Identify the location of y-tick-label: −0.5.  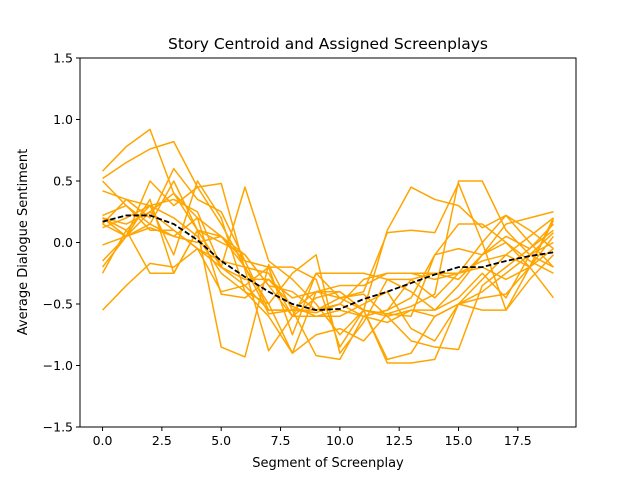
(58, 304).